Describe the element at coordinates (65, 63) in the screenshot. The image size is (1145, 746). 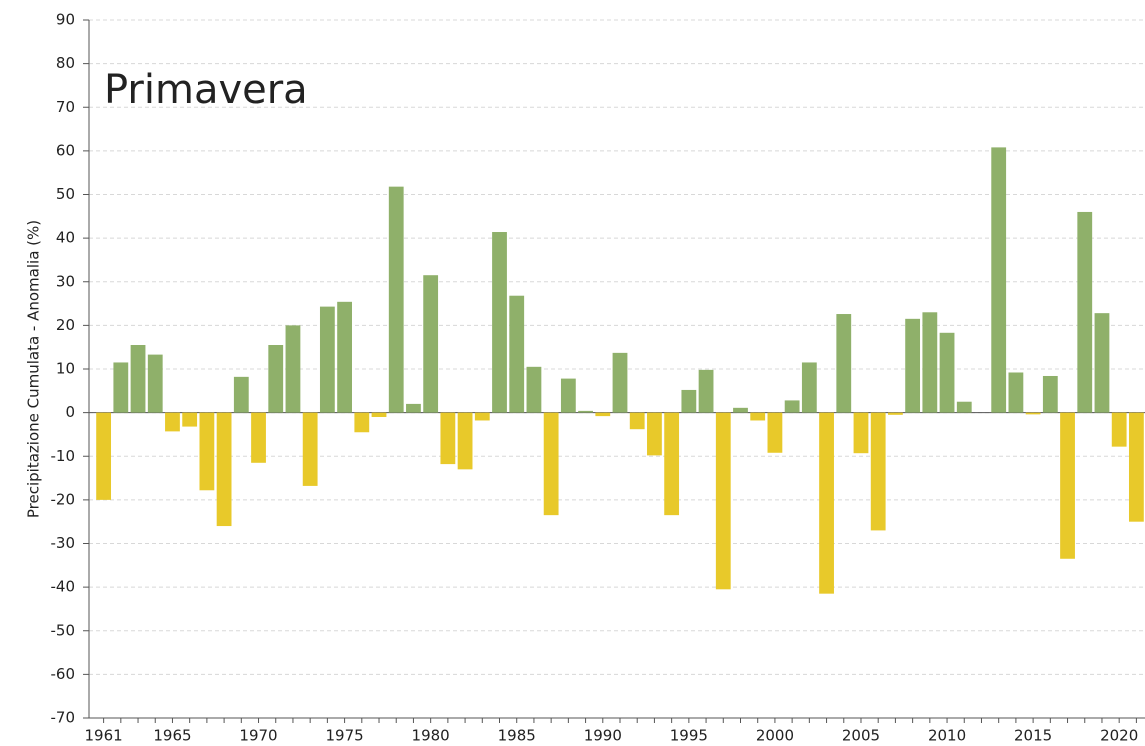
I see `y-tick-label: 80` at that location.